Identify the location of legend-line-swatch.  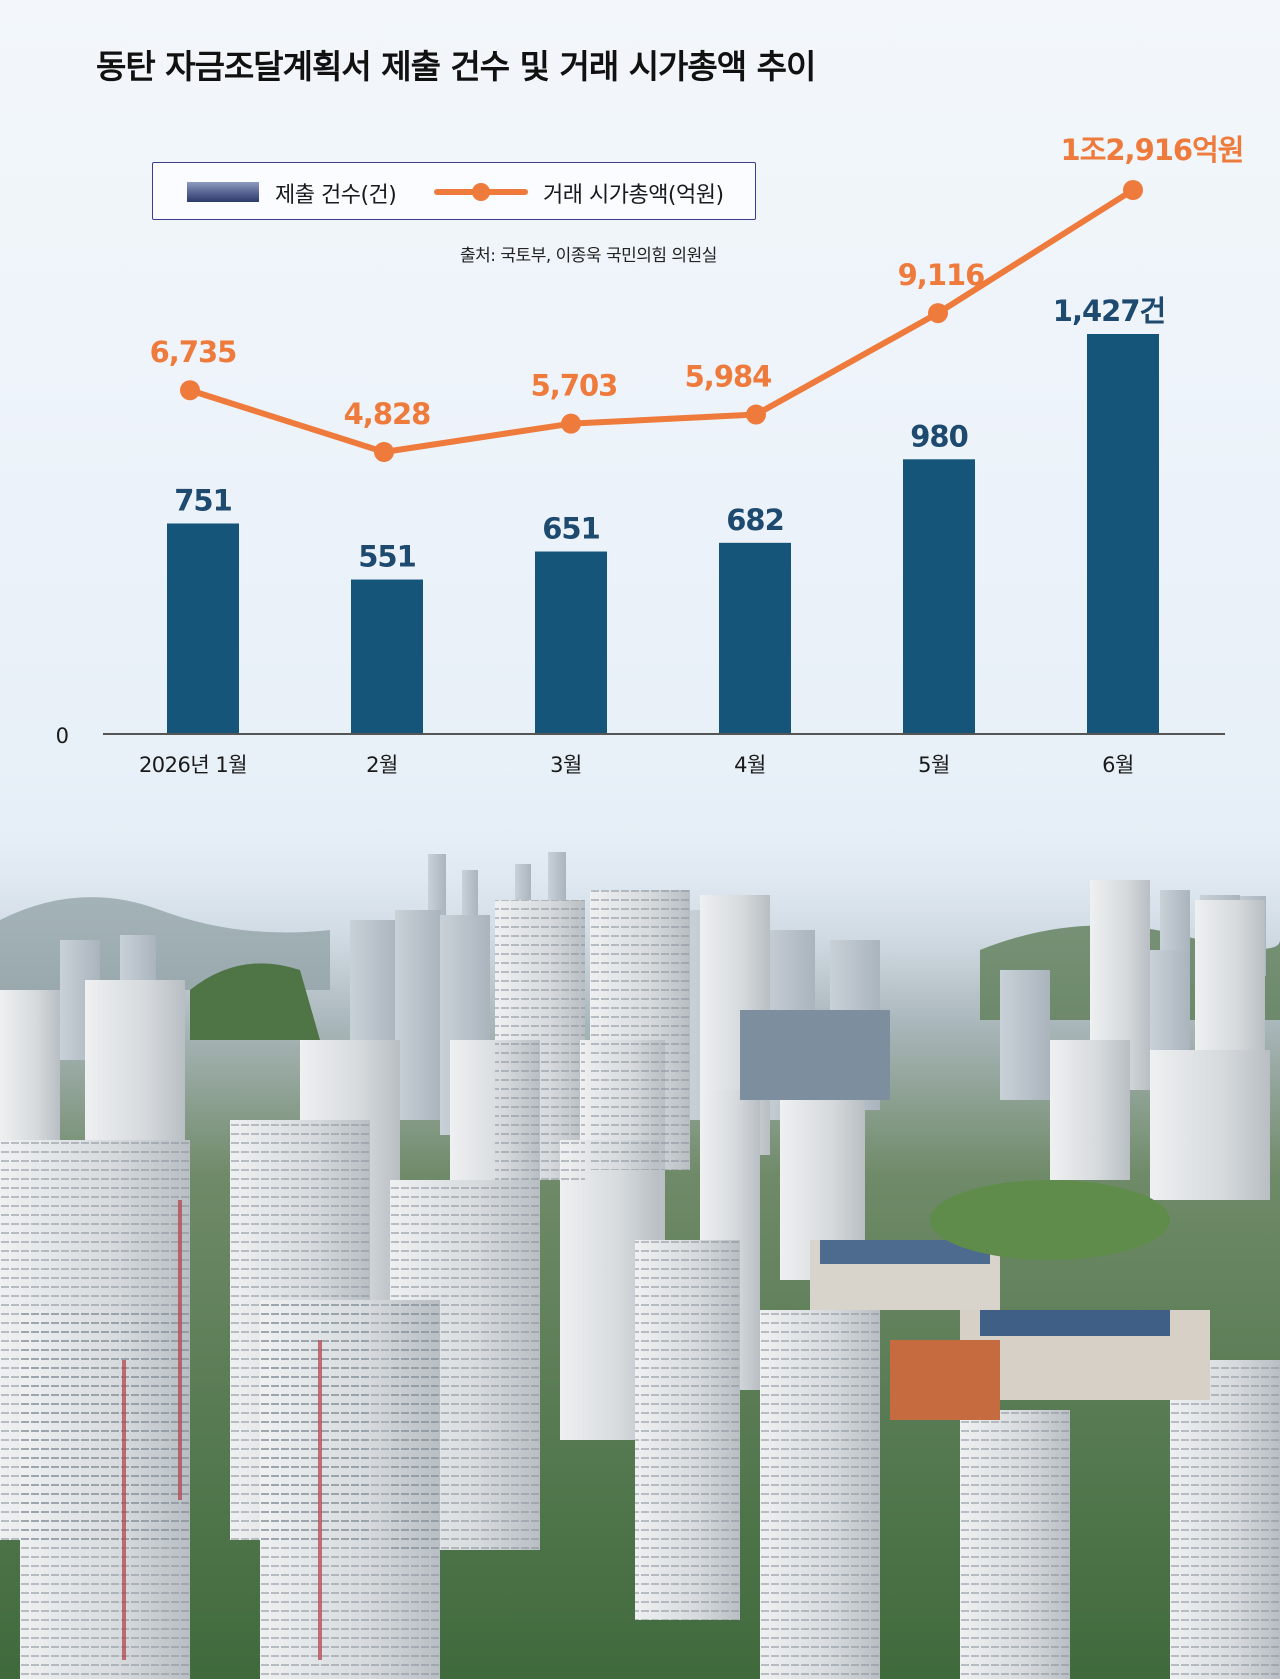
(481, 192).